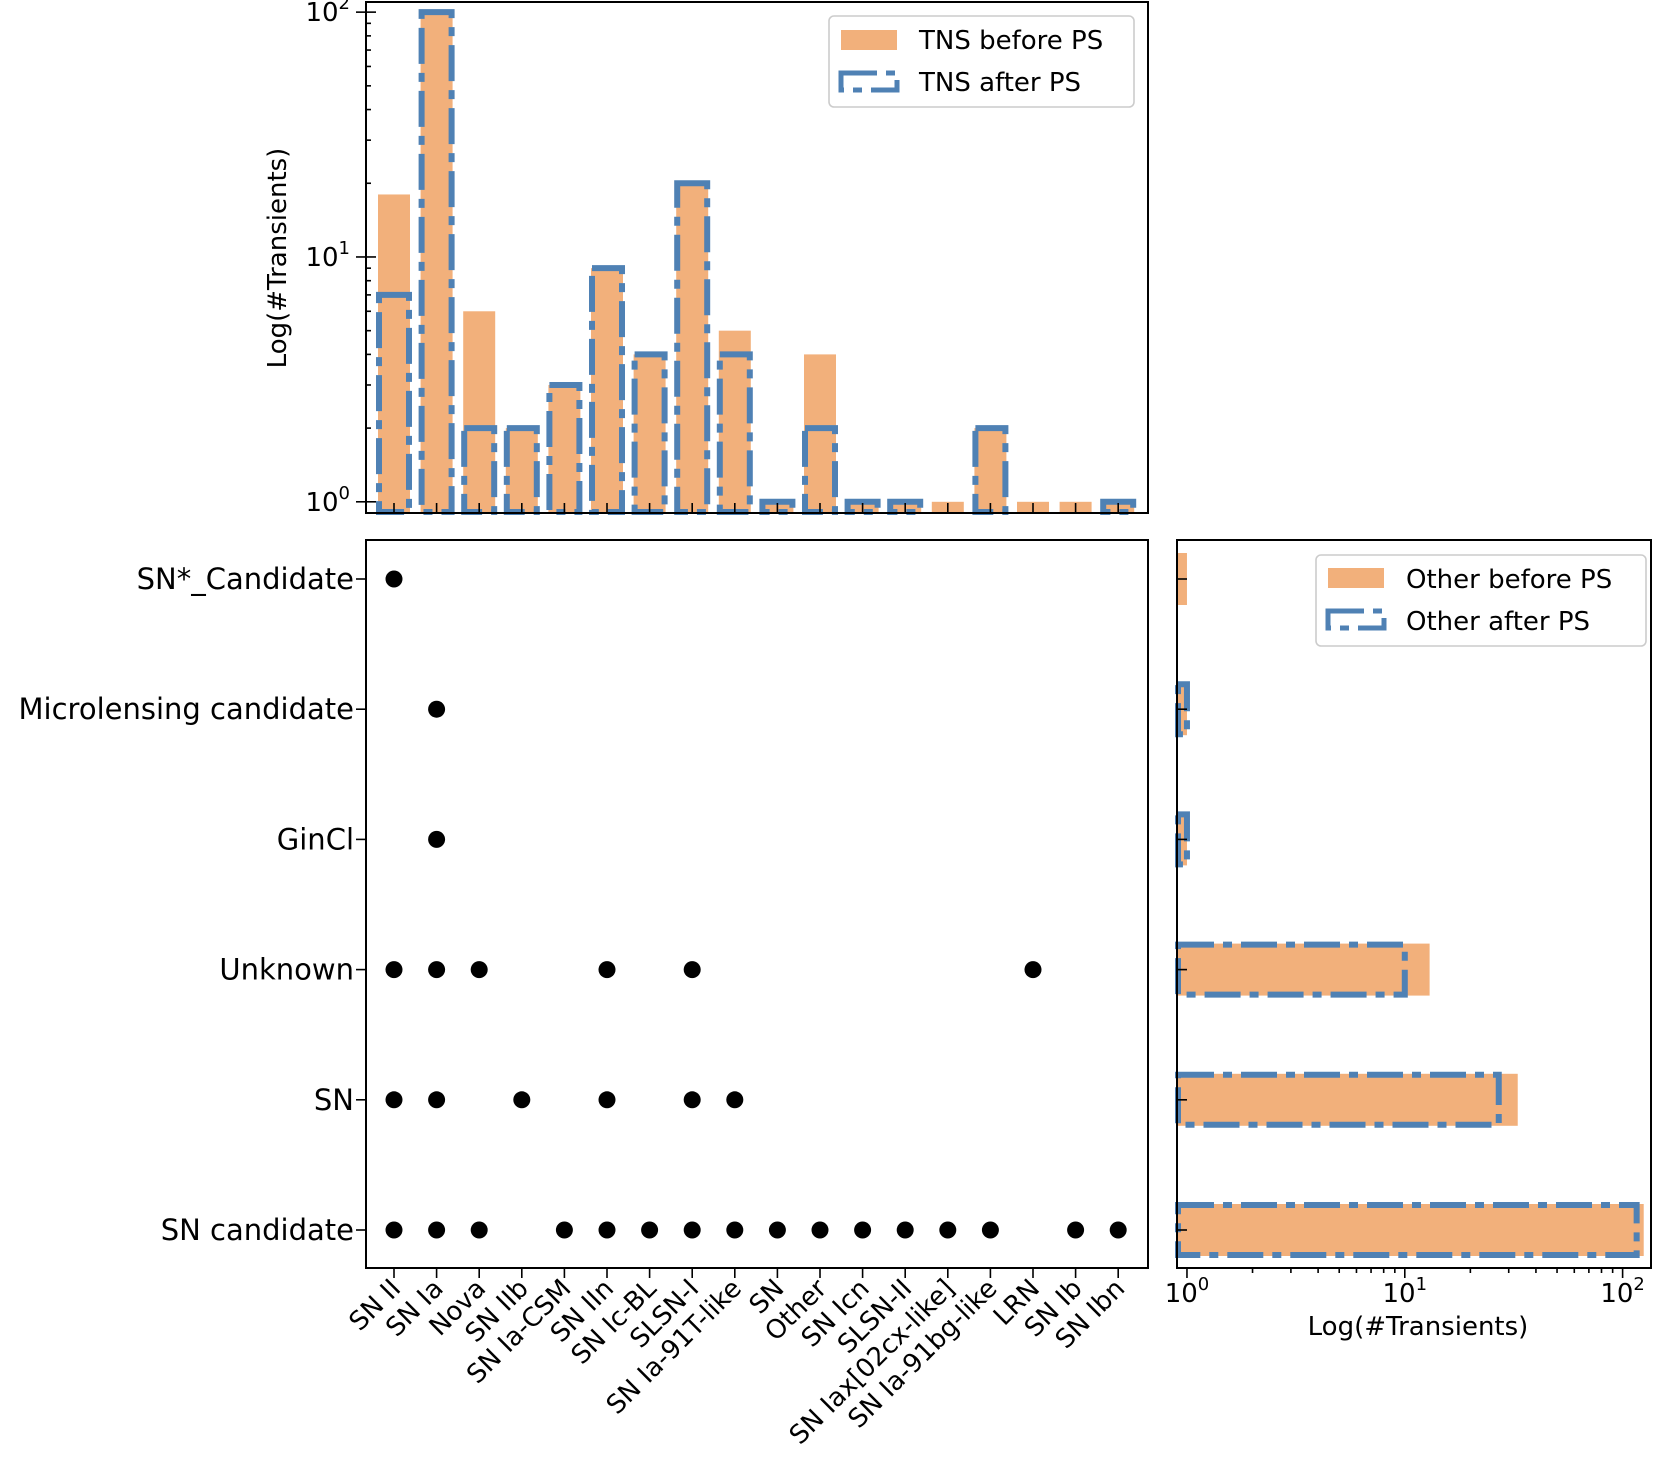  Describe the element at coordinates (1187, 1291) in the screenshot. I see `right-xtick-label-0: 10⁰` at that location.